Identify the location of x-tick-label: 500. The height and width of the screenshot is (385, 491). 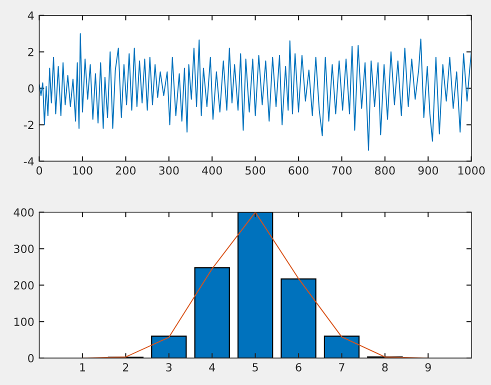
(256, 170).